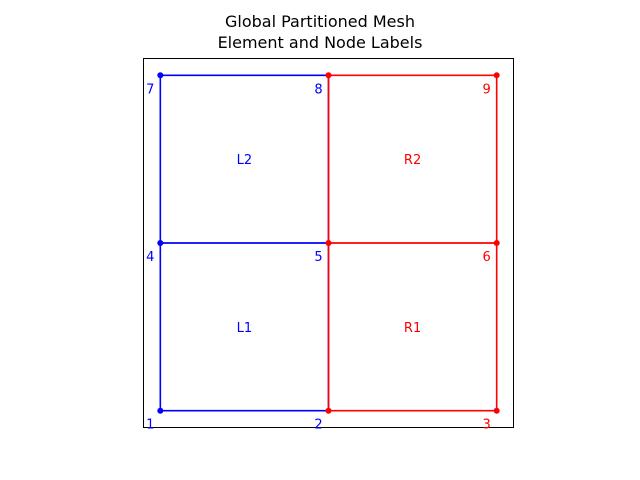 Image resolution: width=640 pixels, height=480 pixels. What do you see at coordinates (412, 328) in the screenshot?
I see `element-r1-label: R1` at bounding box center [412, 328].